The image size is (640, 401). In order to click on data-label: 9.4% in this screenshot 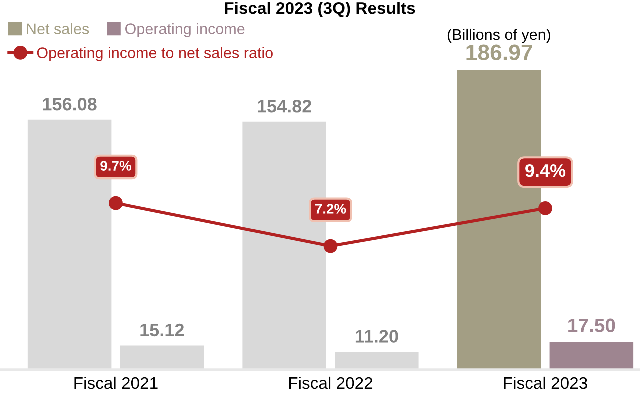, I will do `click(546, 171)`.